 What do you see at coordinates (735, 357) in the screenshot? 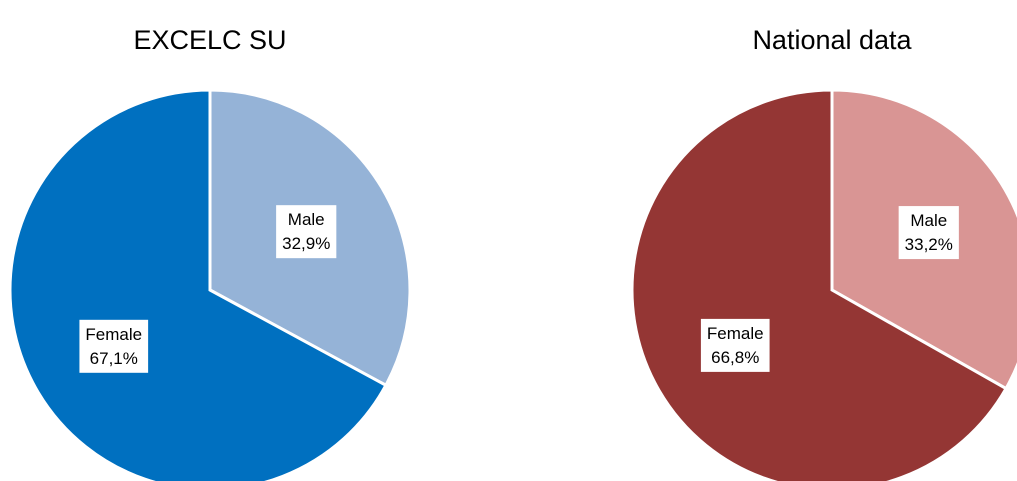
I see `value-label: 66,8%` at bounding box center [735, 357].